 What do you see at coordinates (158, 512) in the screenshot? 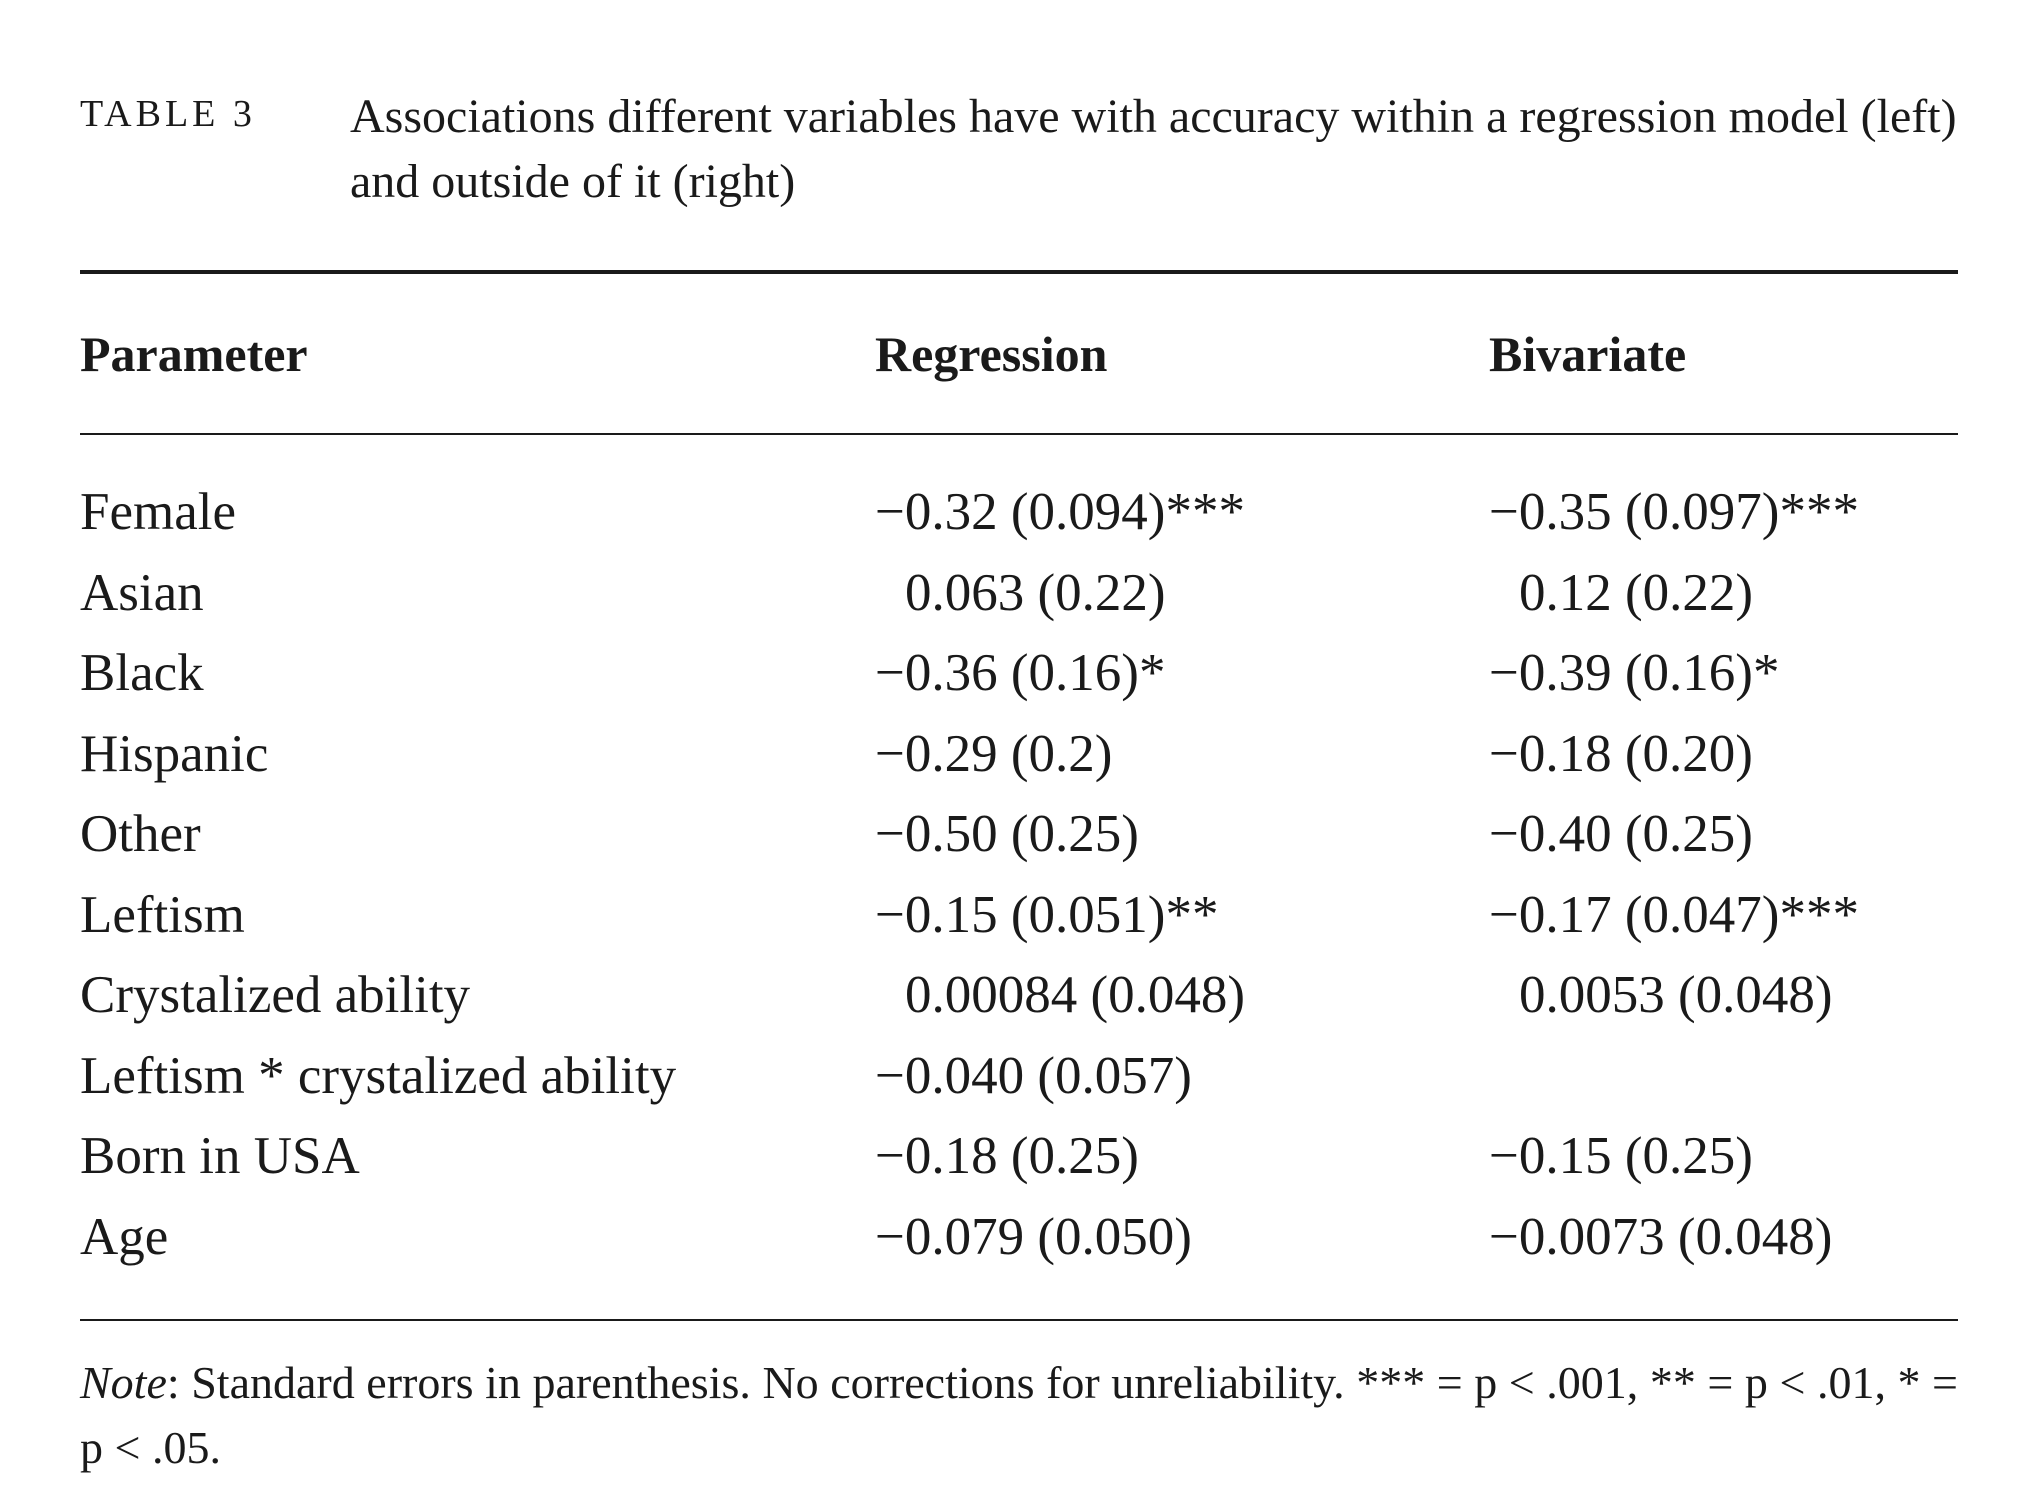
I see `row-label: Female` at bounding box center [158, 512].